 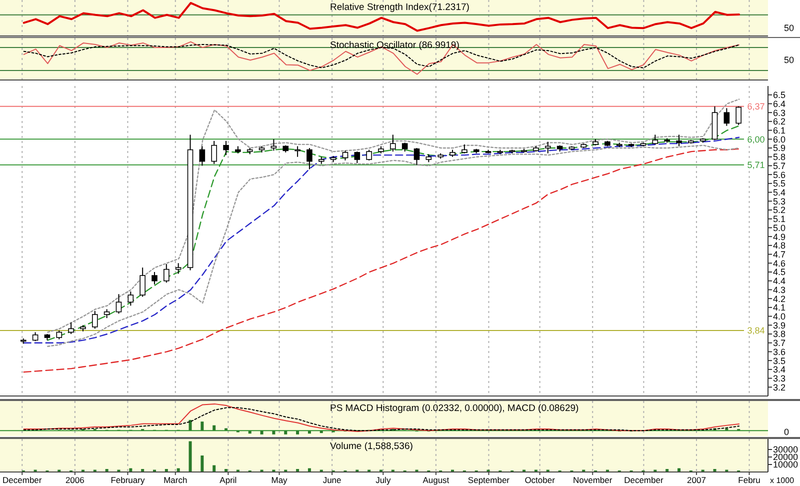 What do you see at coordinates (779, 387) in the screenshot?
I see `y-tick-label: 3.2` at bounding box center [779, 387].